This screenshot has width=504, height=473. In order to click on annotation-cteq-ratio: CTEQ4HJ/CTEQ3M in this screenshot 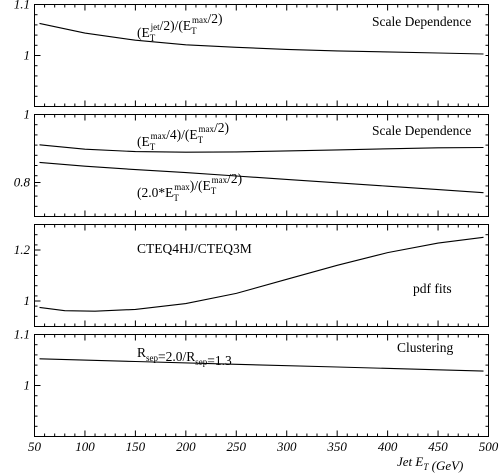, I will do `click(194, 248)`.